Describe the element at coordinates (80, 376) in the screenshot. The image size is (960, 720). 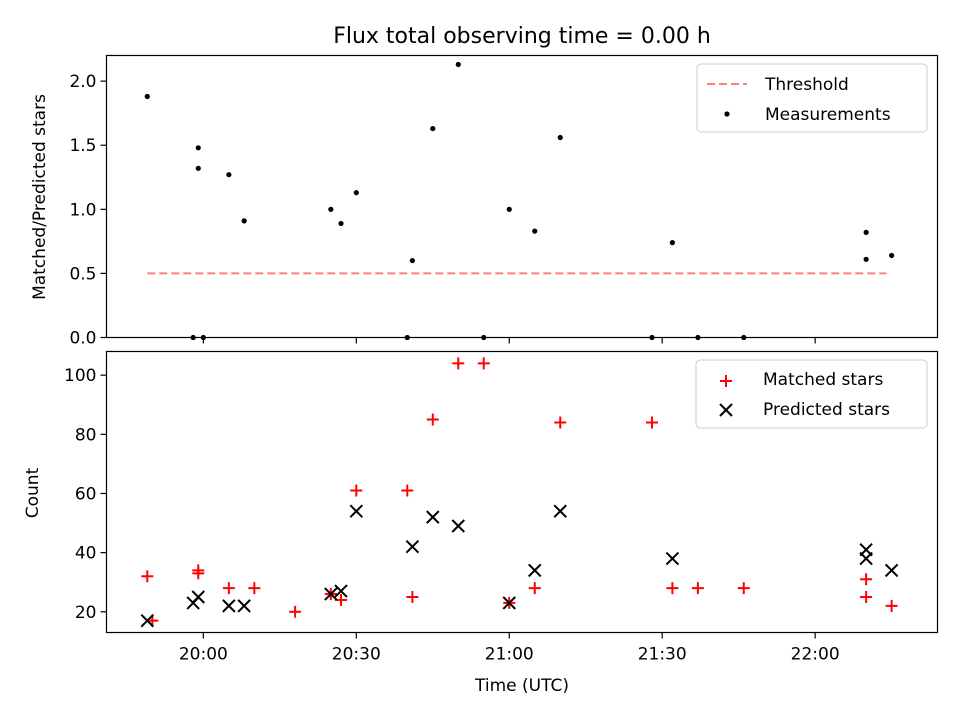
I see `y-tick-label: 100` at that location.